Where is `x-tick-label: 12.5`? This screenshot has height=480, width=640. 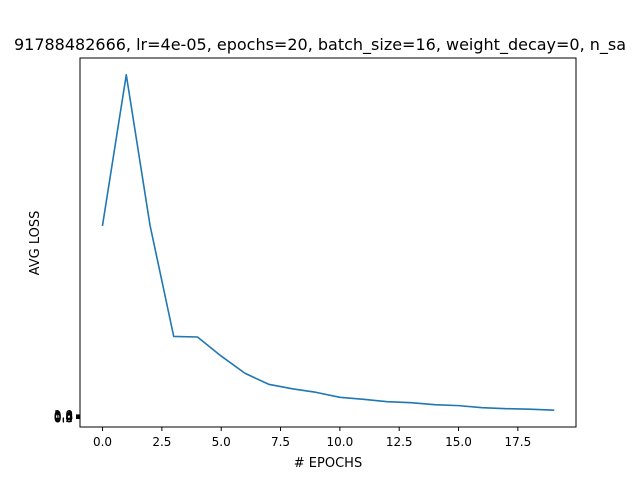 x-tick-label: 12.5 is located at coordinates (399, 442).